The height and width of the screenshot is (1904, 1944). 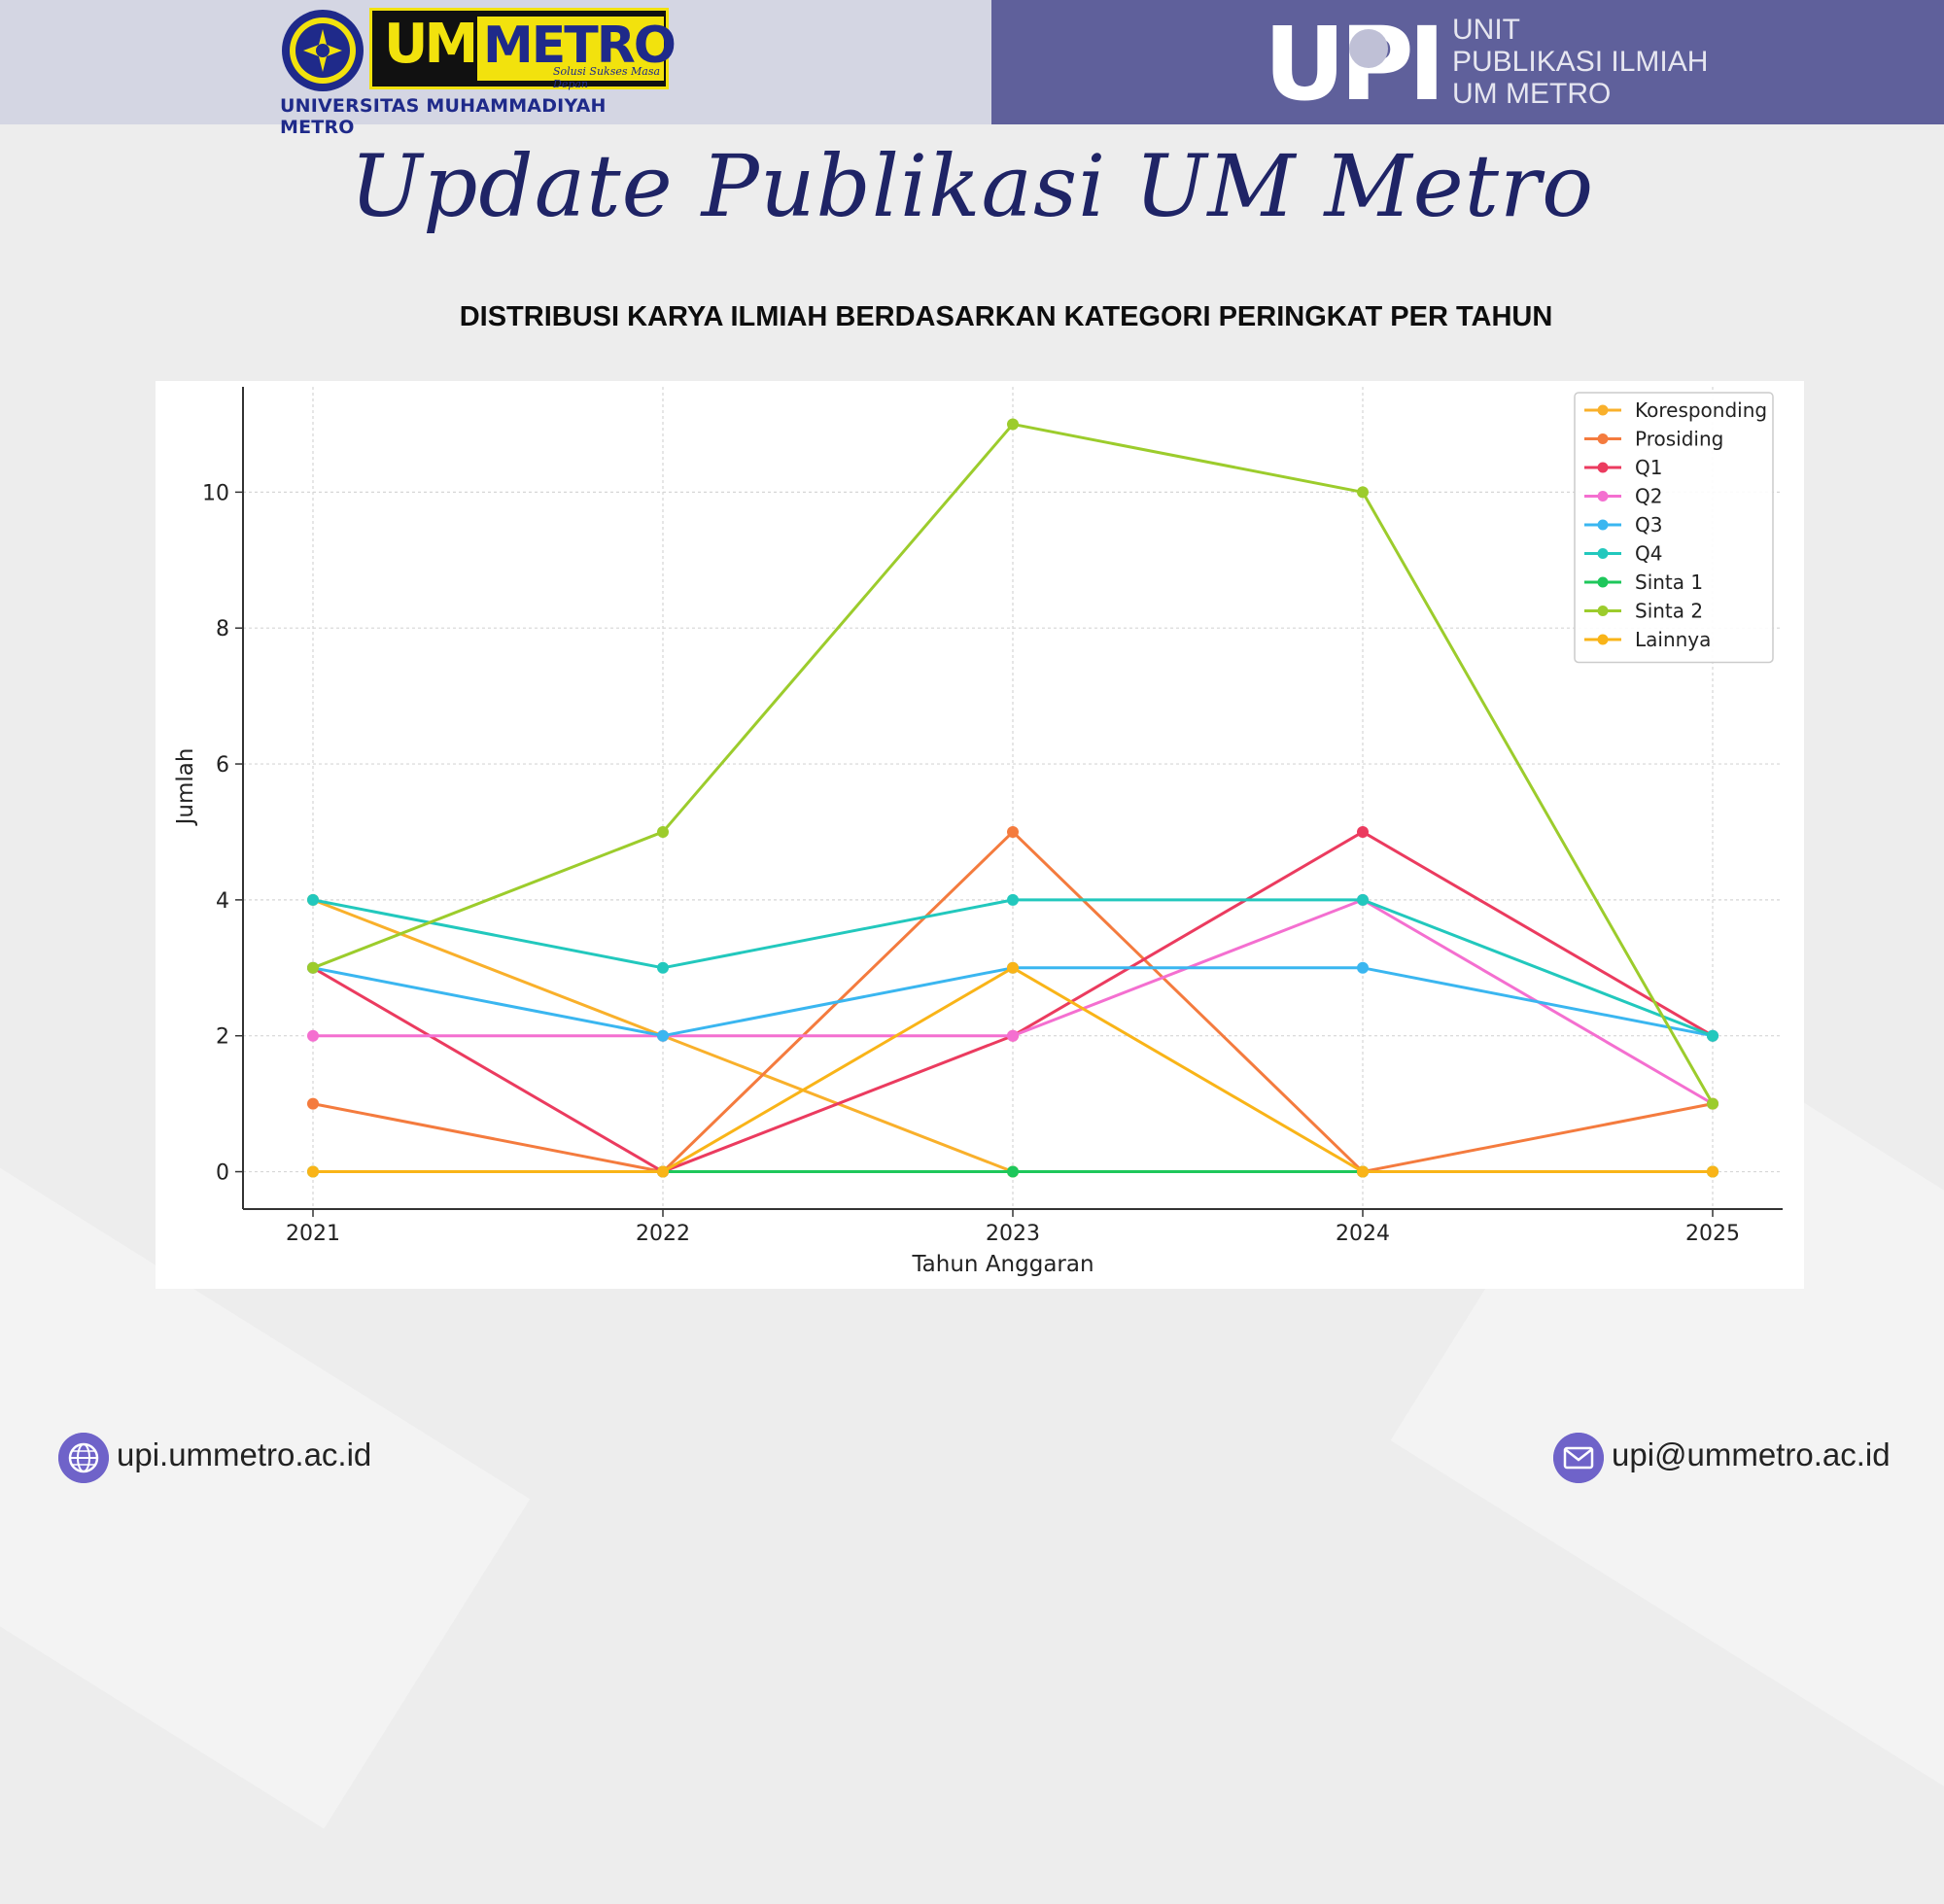 I want to click on y-axis-label: Jumlah, so click(x=185, y=787).